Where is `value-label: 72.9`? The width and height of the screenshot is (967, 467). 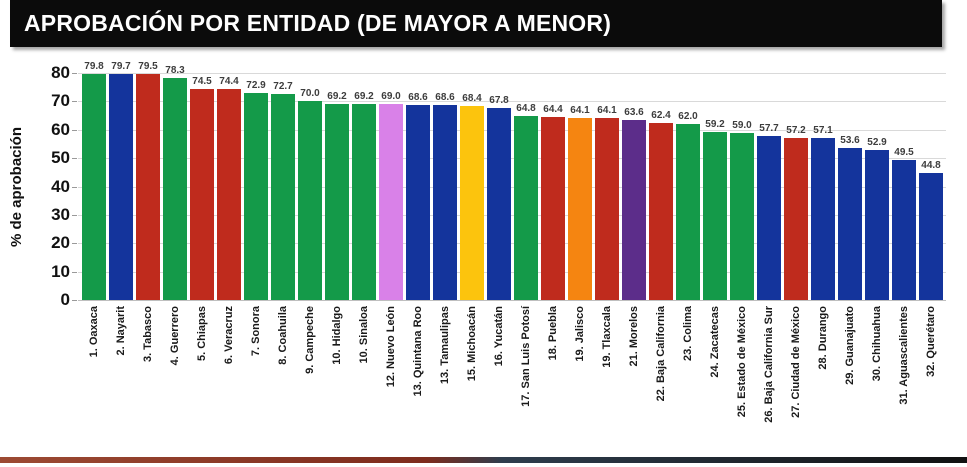
value-label: 72.9 is located at coordinates (256, 86).